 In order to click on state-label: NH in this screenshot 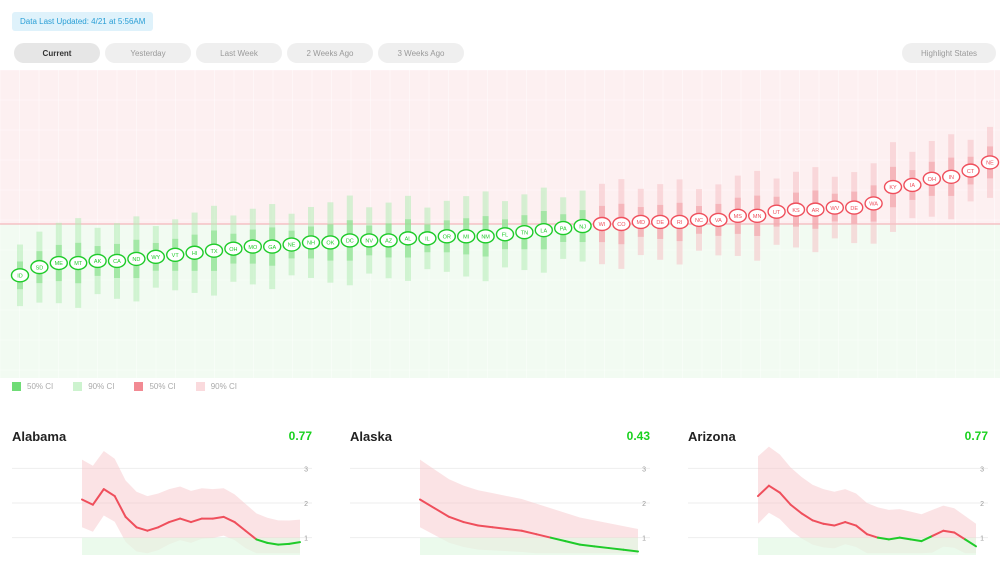, I will do `click(311, 244)`.